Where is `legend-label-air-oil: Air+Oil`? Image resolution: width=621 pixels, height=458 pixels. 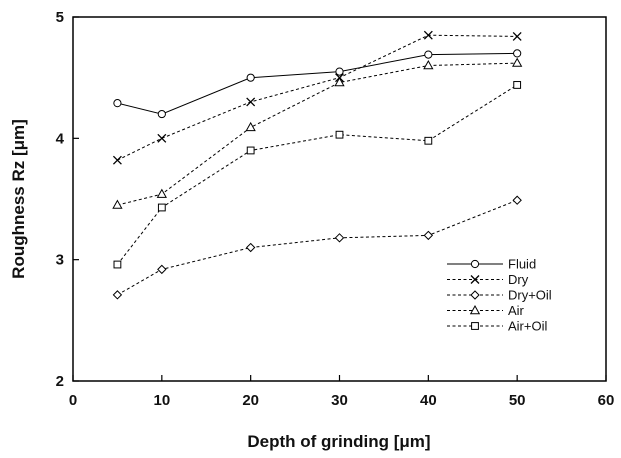
legend-label-air-oil: Air+Oil is located at coordinates (527, 326).